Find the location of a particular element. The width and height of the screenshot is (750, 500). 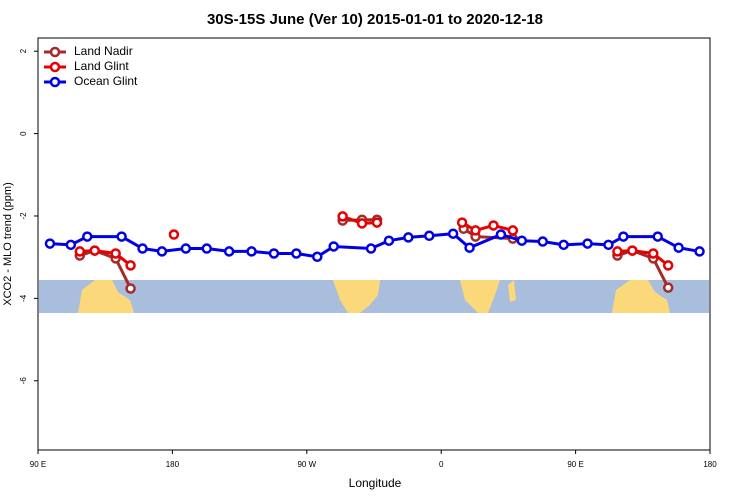

x-tick-label: 90 W is located at coordinates (306, 464).